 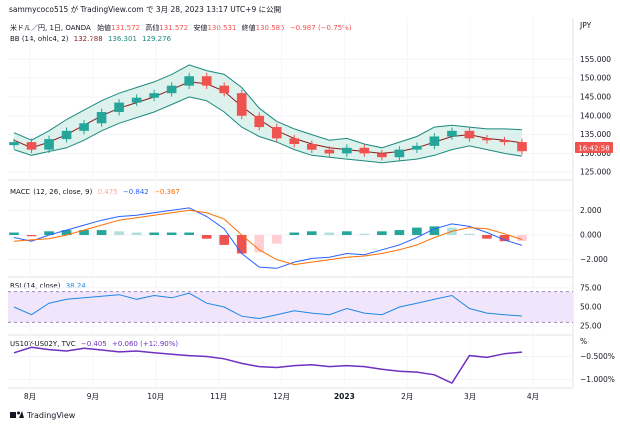 I want to click on price-axis-tick-label: 150.000, so click(x=595, y=78).